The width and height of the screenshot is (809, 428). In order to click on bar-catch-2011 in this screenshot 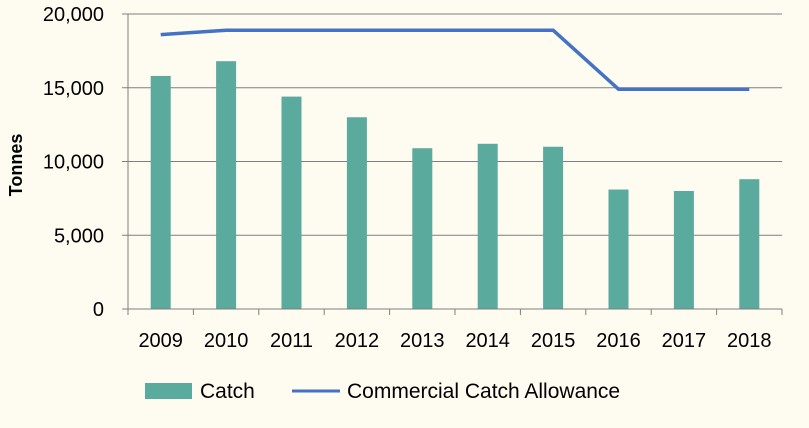, I will do `click(291, 202)`.